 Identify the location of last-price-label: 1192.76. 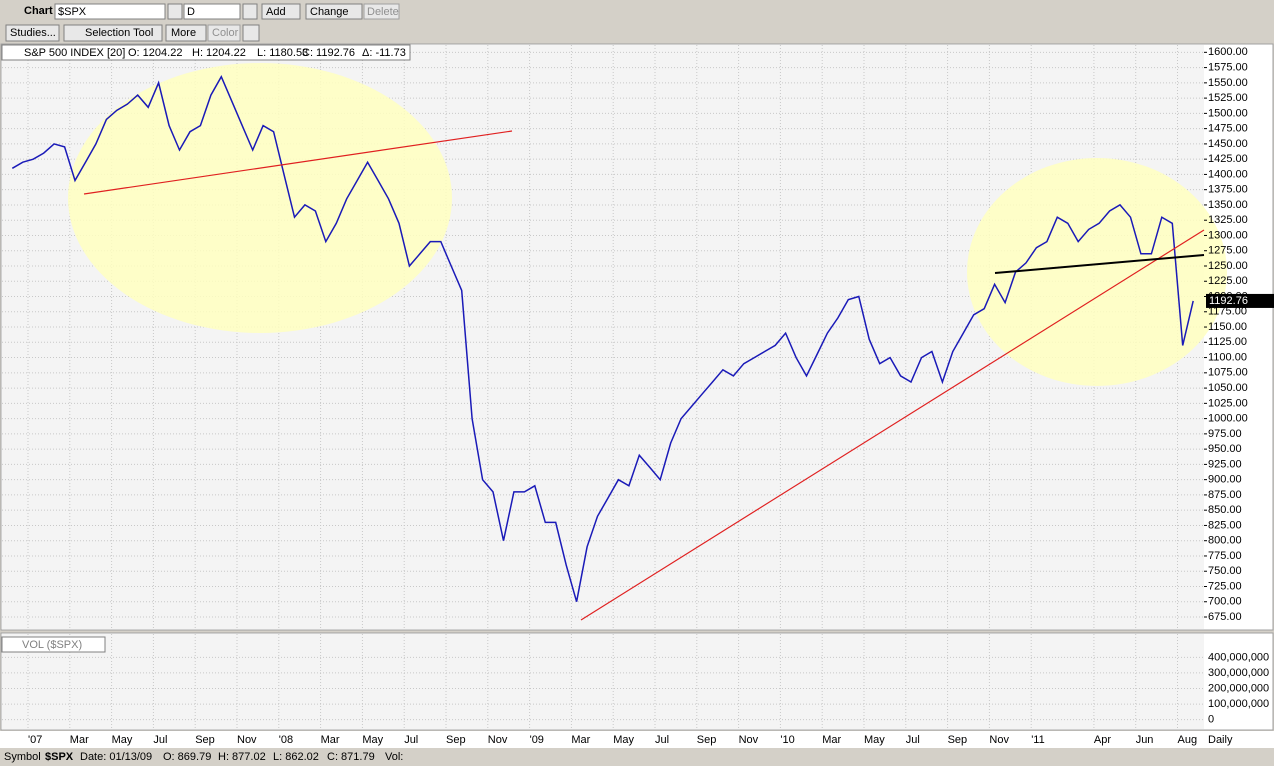
(1228, 301).